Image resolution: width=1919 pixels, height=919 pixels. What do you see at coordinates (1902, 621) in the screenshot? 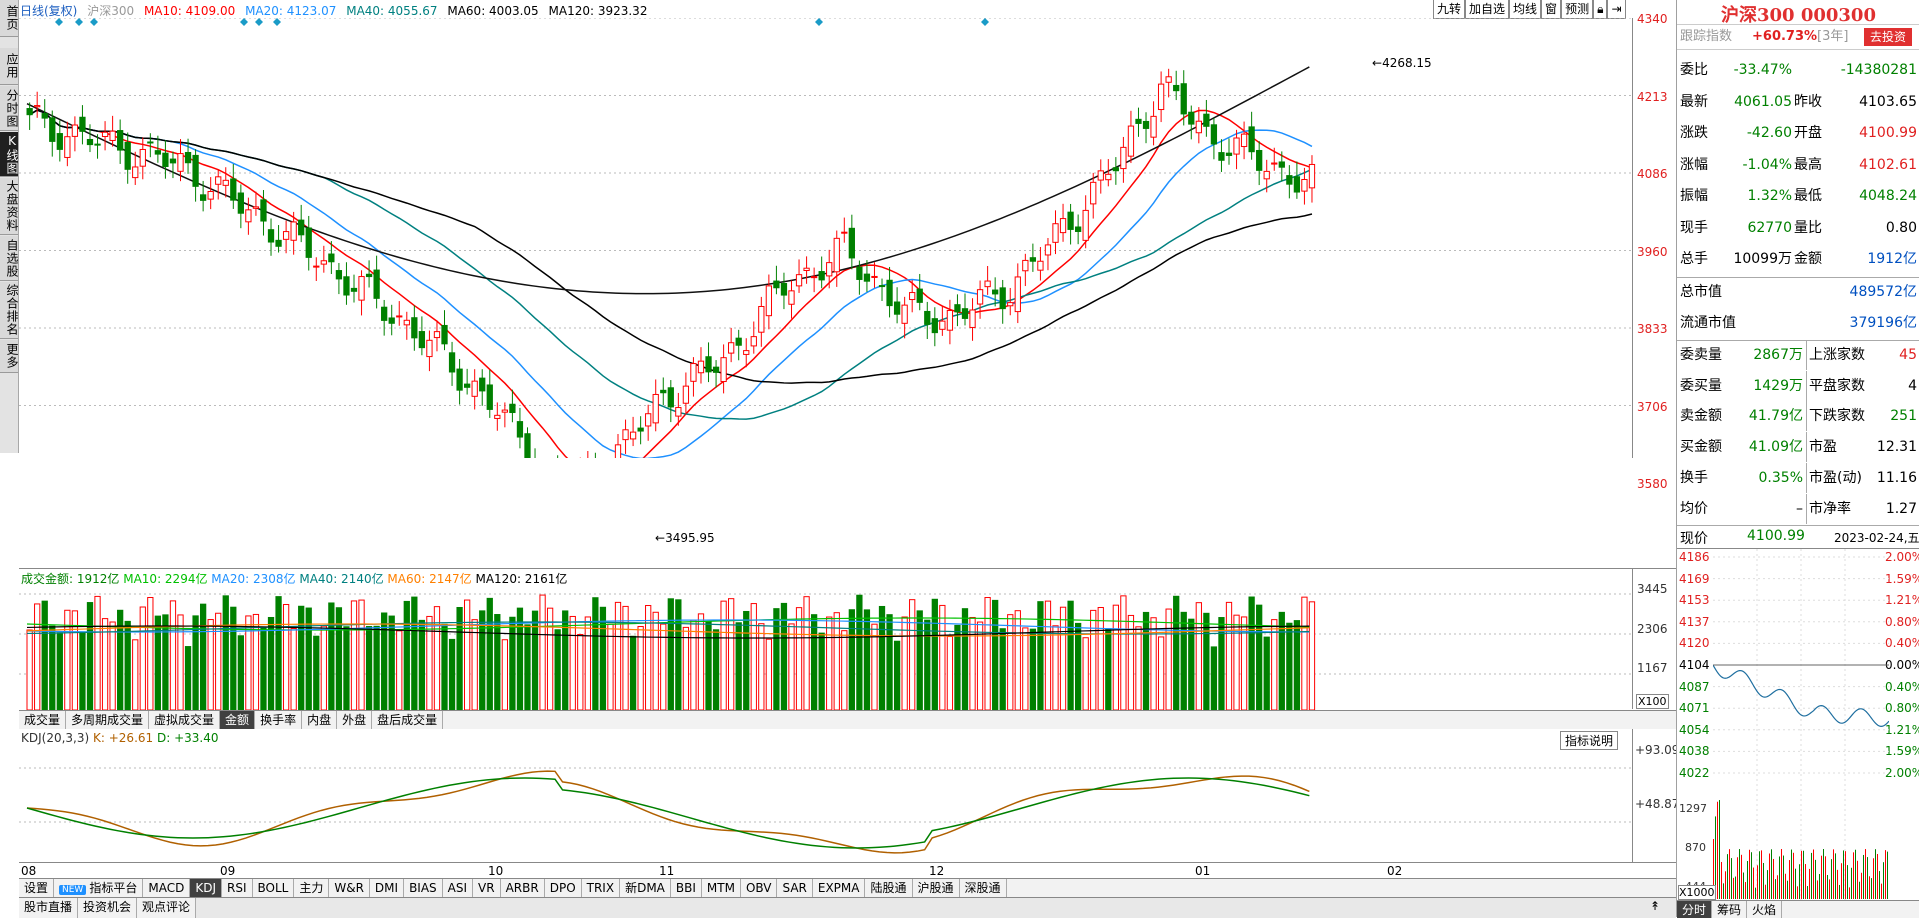
I see `intraday-pct-tick: 0.80%` at bounding box center [1902, 621].